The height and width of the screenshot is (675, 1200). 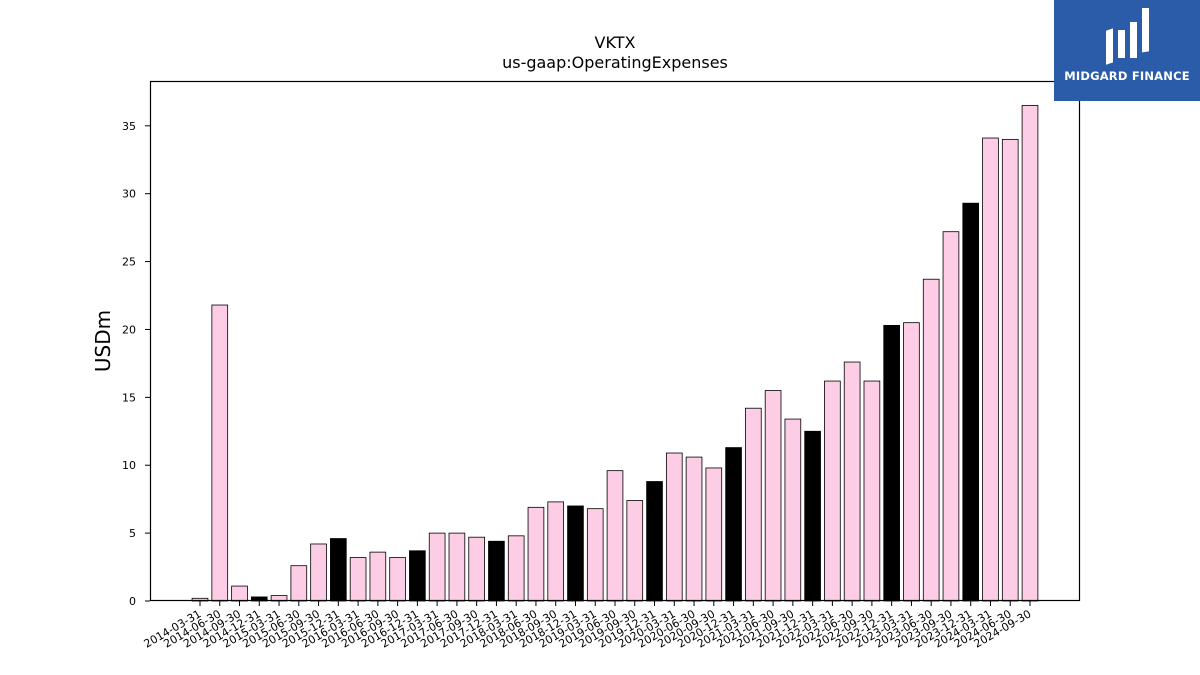 What do you see at coordinates (129, 329) in the screenshot?
I see `y-tick-label: 20` at bounding box center [129, 329].